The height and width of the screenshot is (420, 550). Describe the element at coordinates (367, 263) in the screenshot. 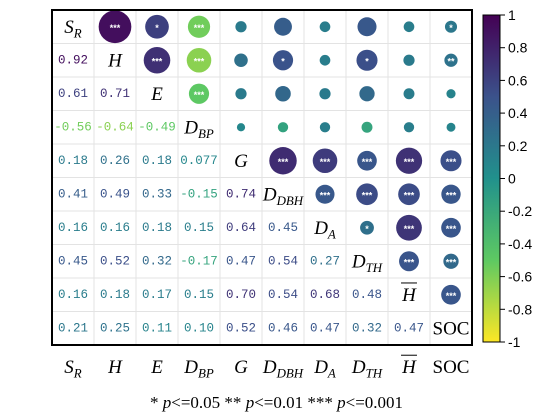

I see `diagonal-label: DTH` at that location.